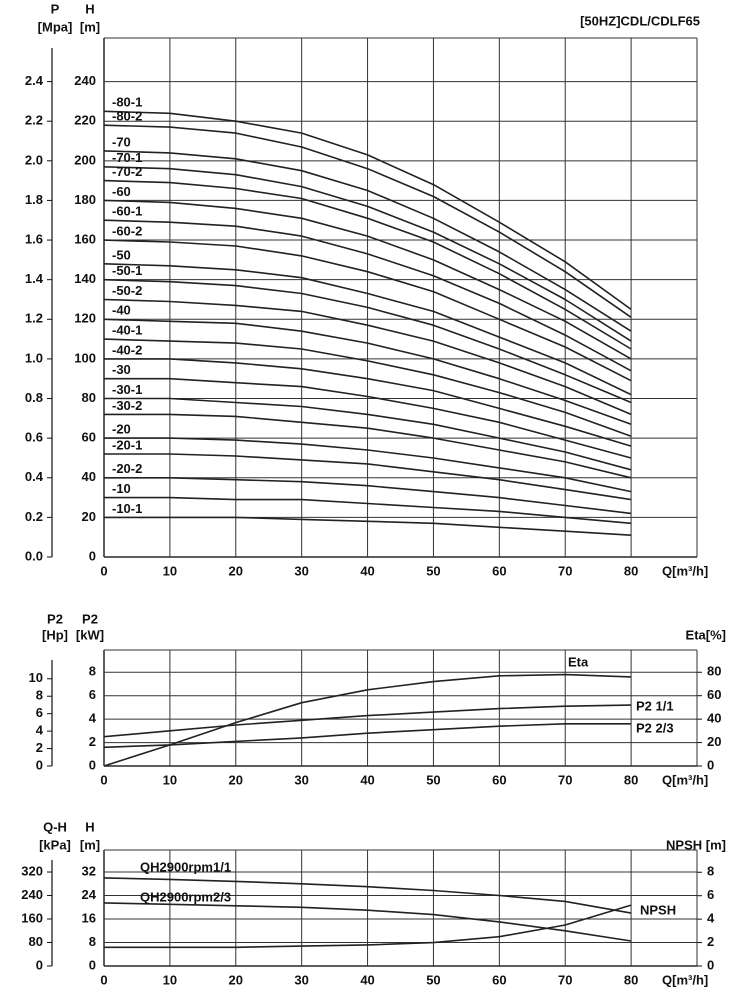 The image size is (732, 1000). Describe the element at coordinates (34, 437) in the screenshot. I see `y3-tick-label: 0.6` at that location.